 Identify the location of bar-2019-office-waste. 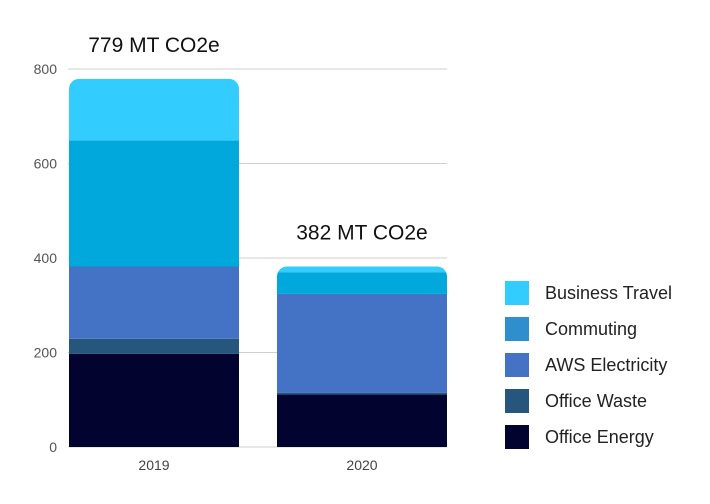
(154, 346).